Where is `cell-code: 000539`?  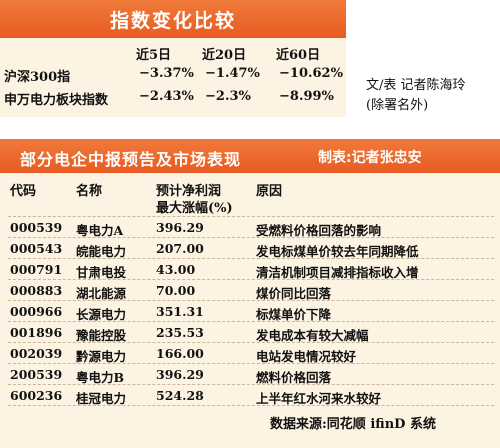
cell-code: 000539 is located at coordinates (36, 227).